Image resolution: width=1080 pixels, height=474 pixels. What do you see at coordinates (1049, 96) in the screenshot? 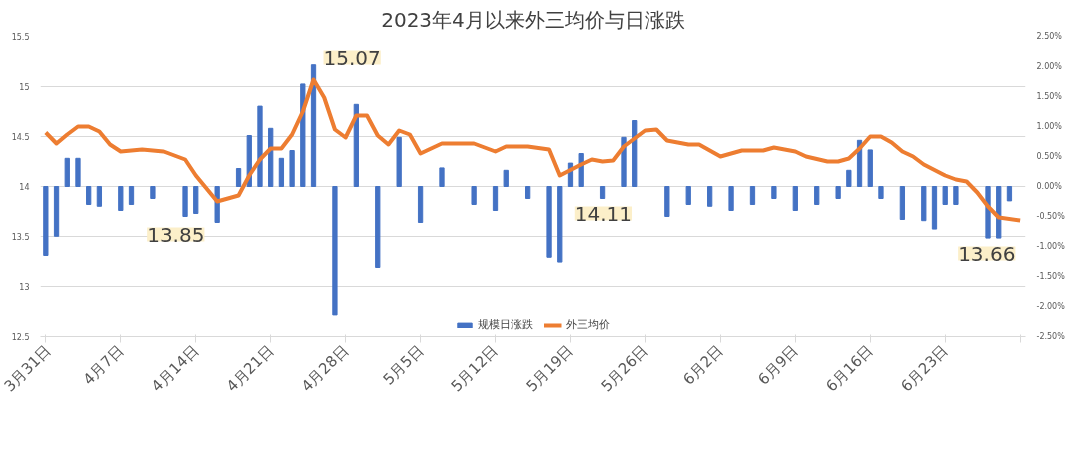
I see `y2-tick-label: 1.50%` at bounding box center [1049, 96].